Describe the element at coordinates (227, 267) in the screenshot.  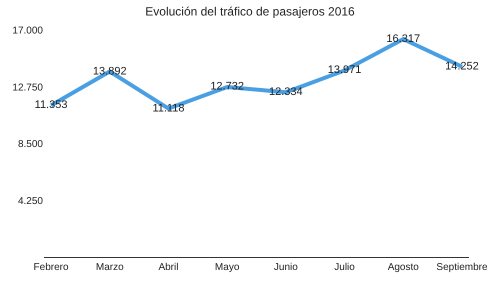
I see `x-tick-label: Mayo` at that location.